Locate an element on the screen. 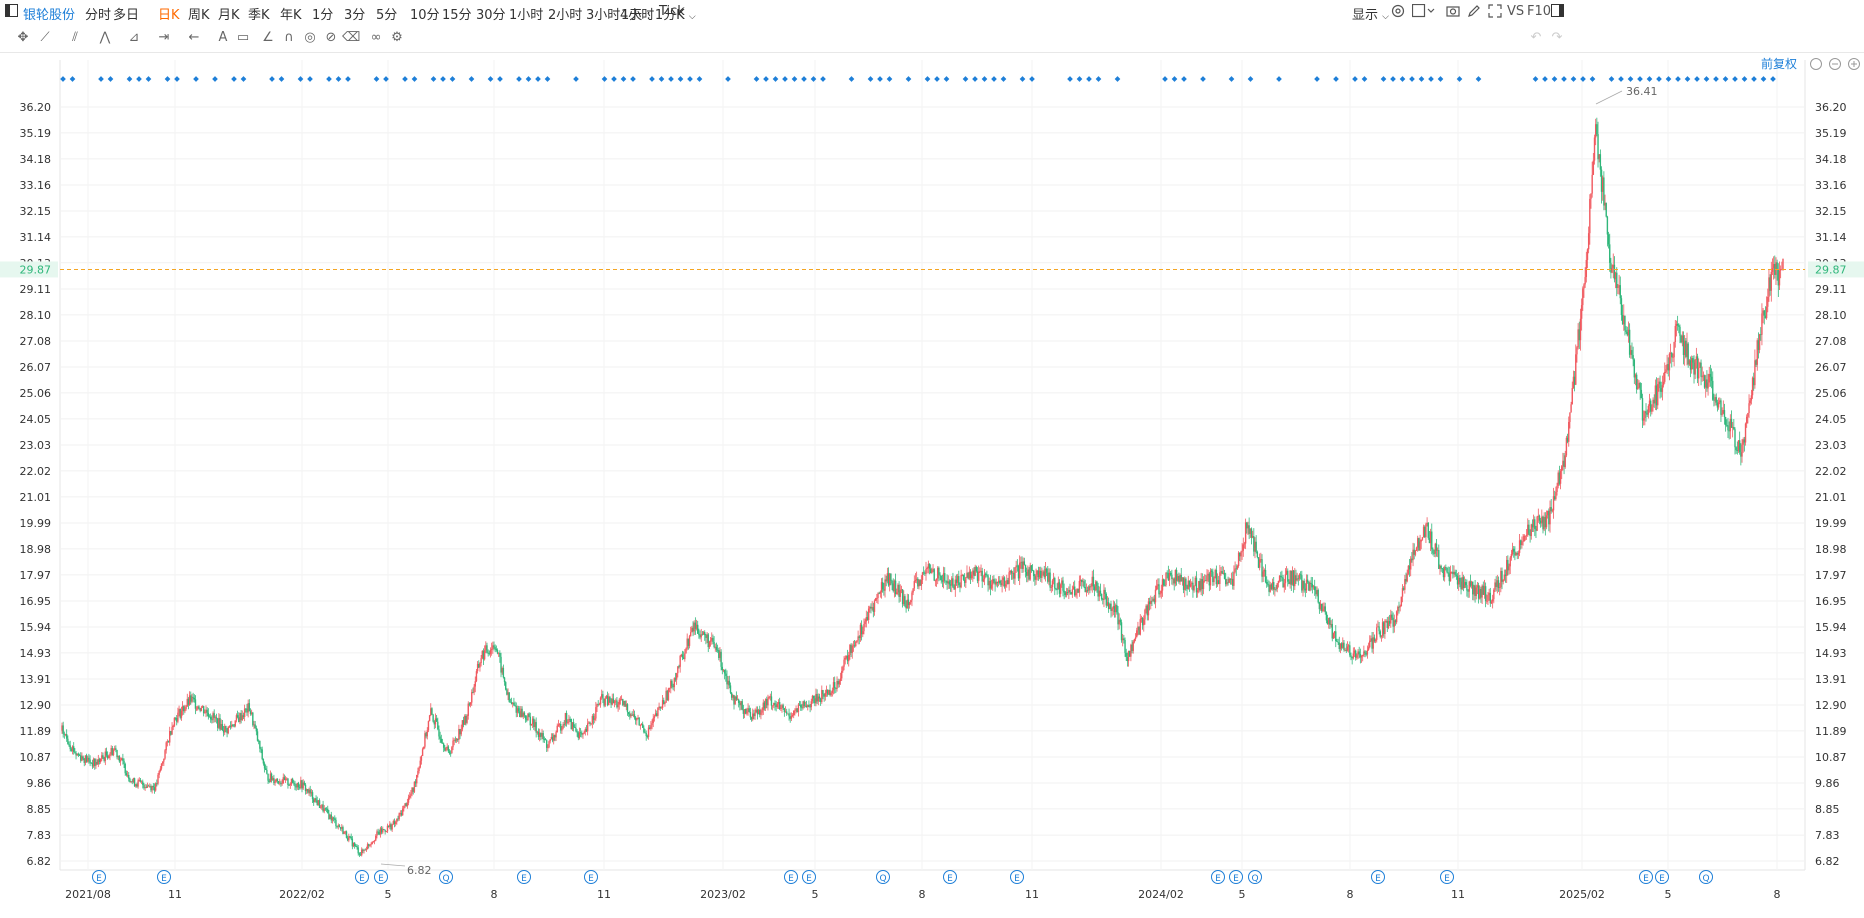 The width and height of the screenshot is (1864, 918). text-tool-icon: A is located at coordinates (223, 37).